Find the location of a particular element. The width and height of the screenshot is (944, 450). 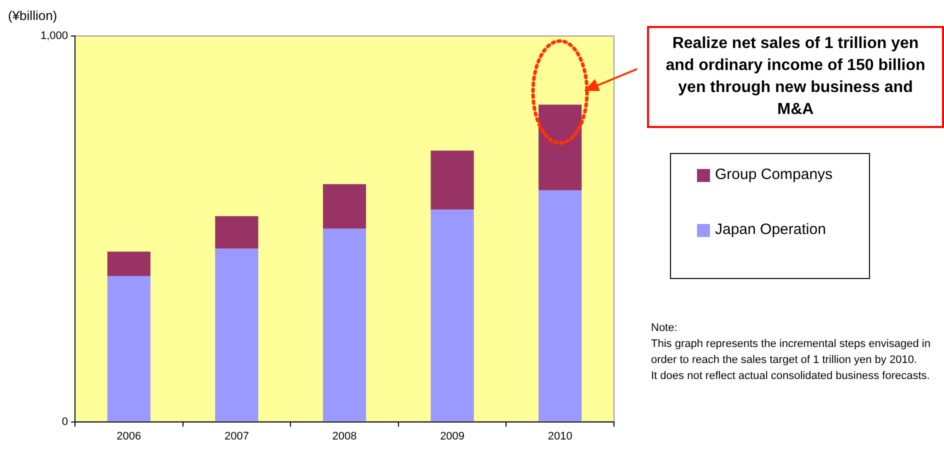

x-tick-label: 2008 is located at coordinates (344, 436).